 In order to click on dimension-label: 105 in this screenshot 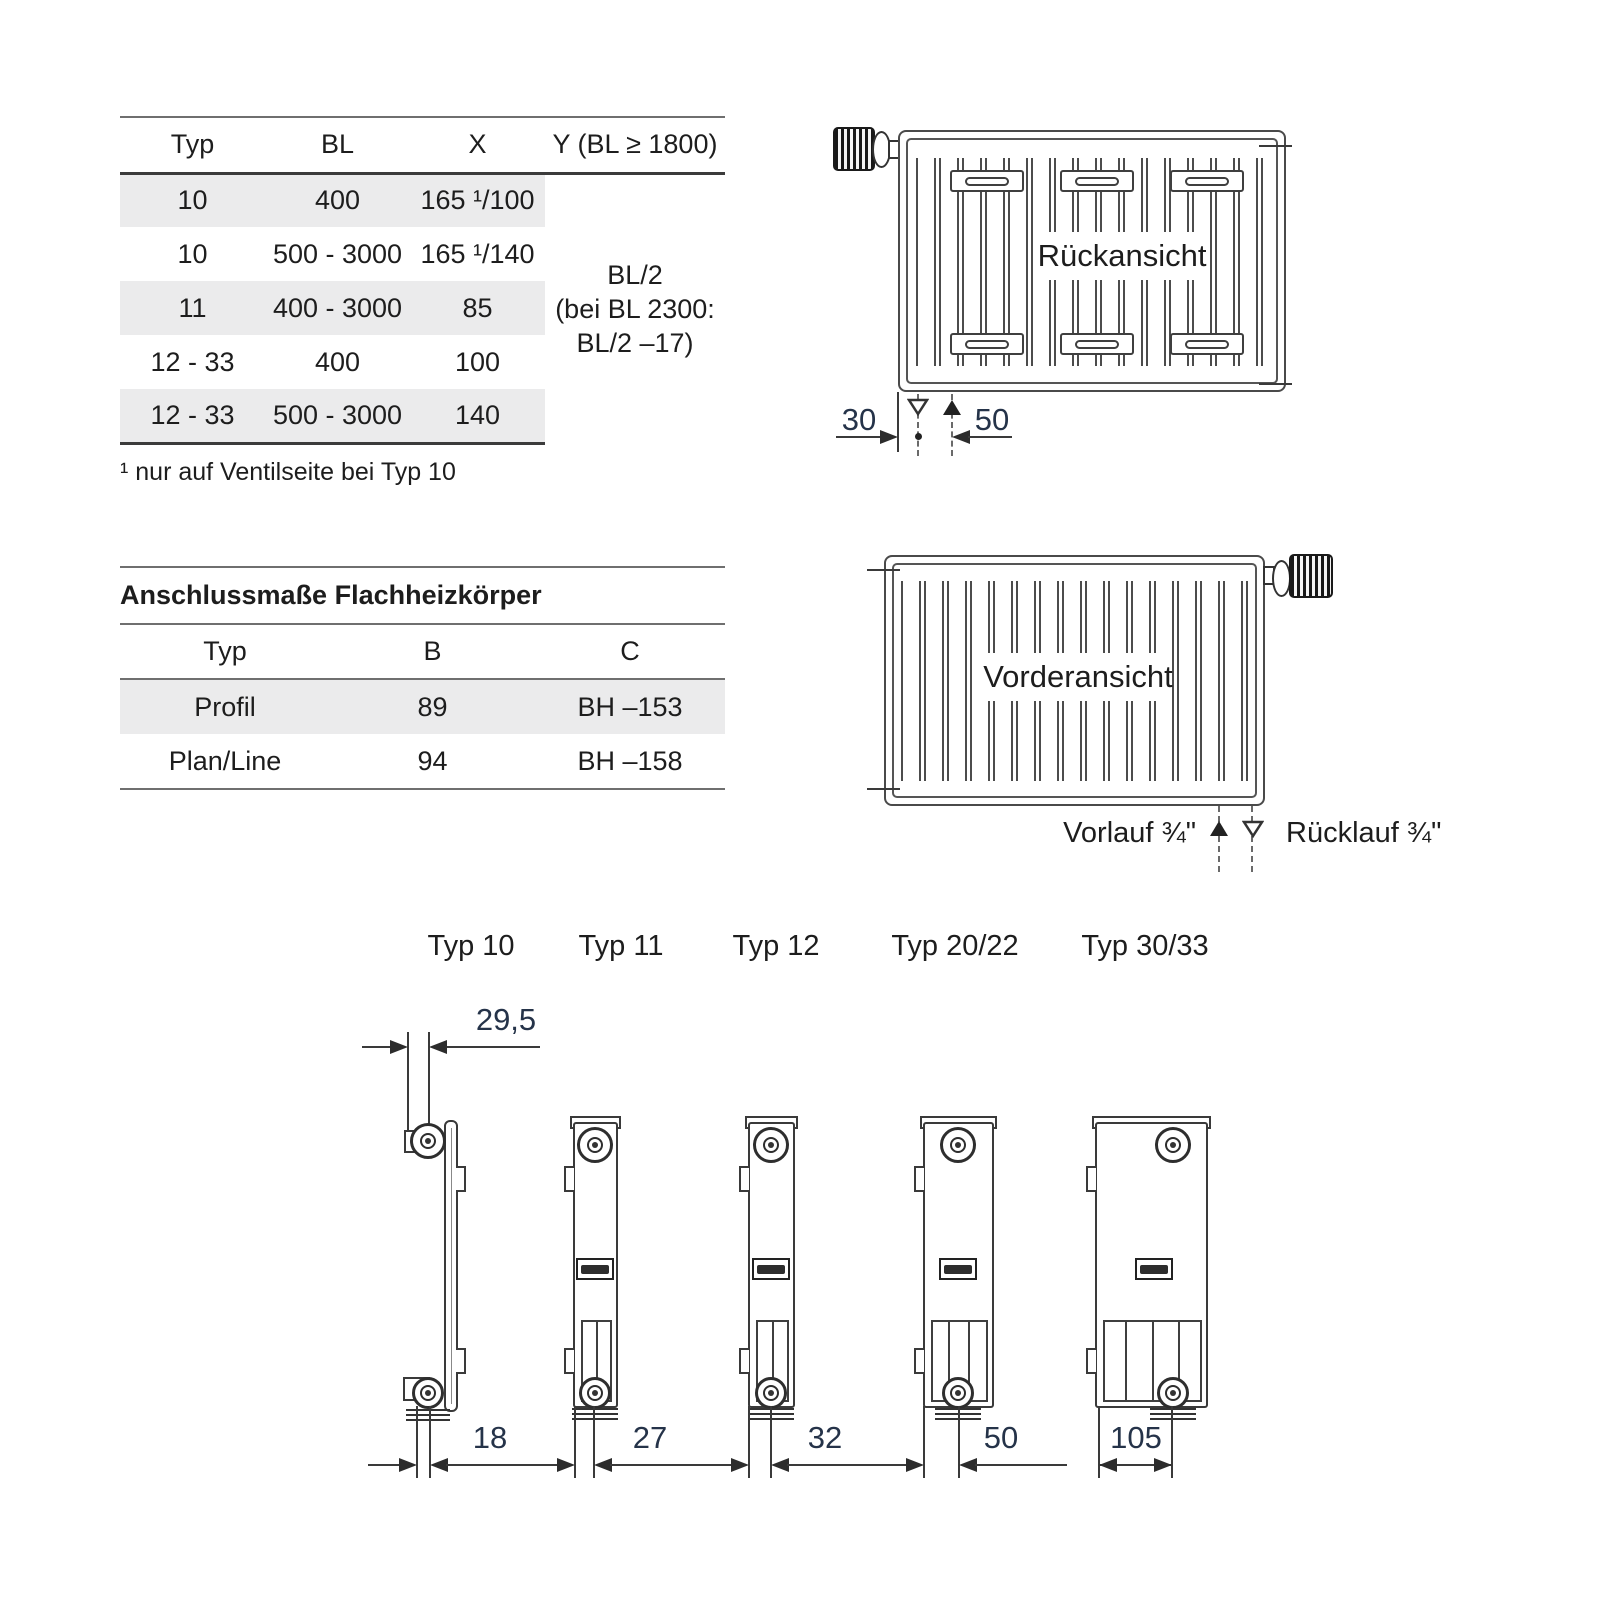, I will do `click(1136, 1437)`.